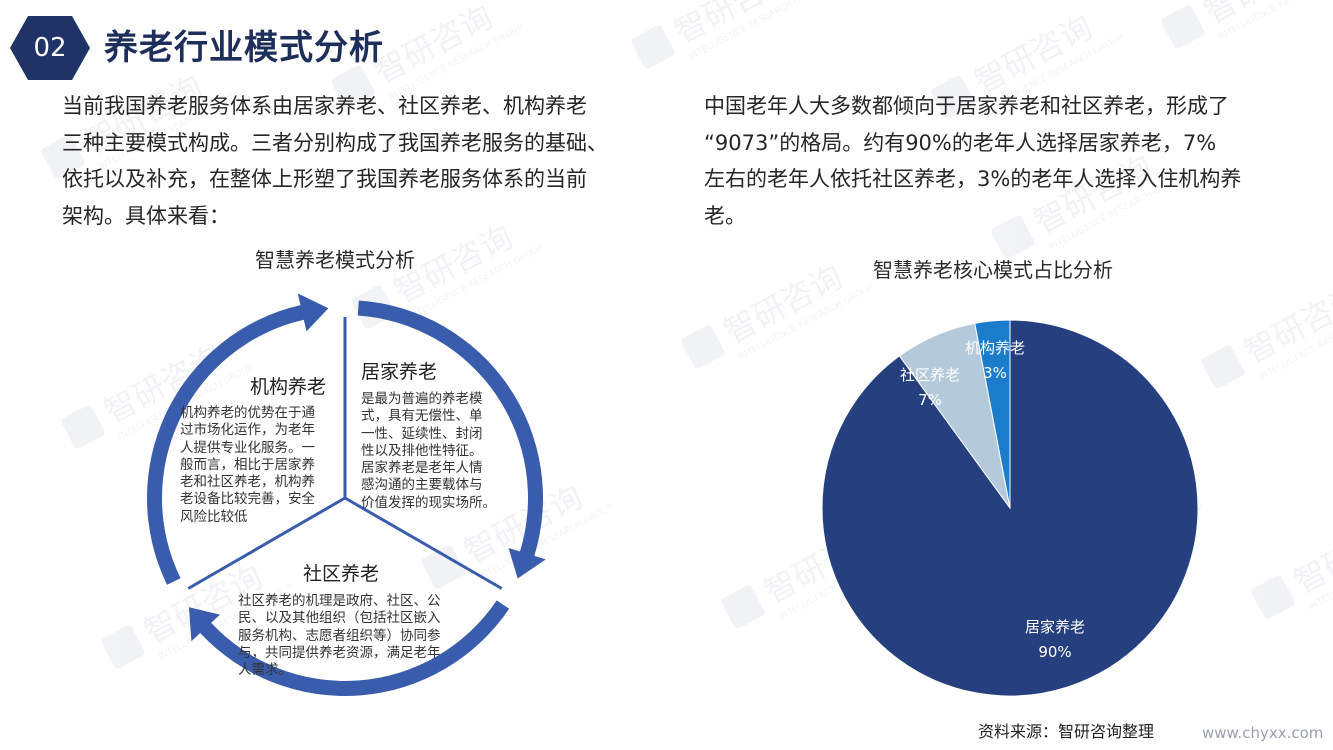  I want to click on segment-text-line: 老和社区养老，机构养, so click(247, 482).